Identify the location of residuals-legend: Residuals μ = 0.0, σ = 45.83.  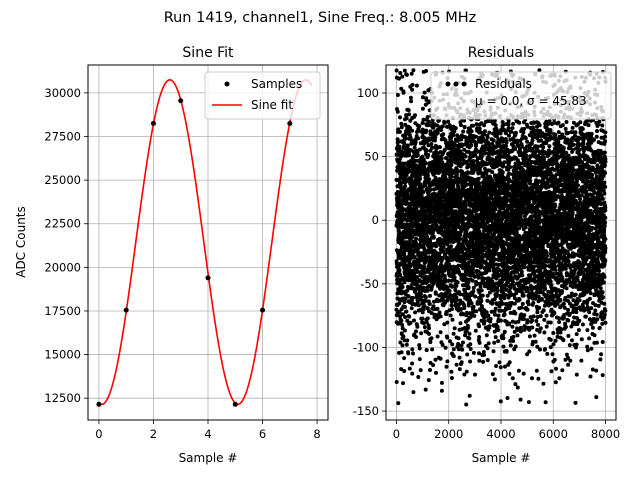
(521, 95).